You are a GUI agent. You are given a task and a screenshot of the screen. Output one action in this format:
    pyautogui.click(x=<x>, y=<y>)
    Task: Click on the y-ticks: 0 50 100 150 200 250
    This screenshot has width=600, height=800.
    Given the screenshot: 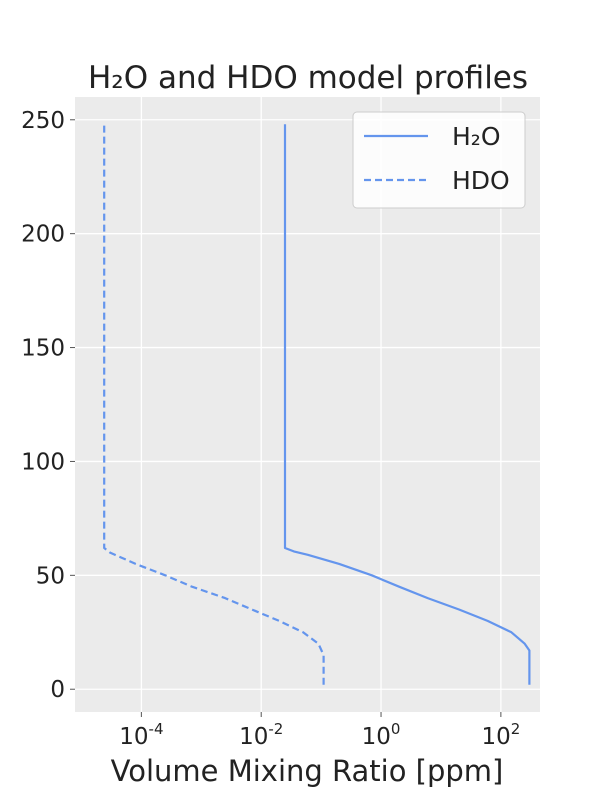 What is the action you would take?
    pyautogui.click(x=48, y=405)
    